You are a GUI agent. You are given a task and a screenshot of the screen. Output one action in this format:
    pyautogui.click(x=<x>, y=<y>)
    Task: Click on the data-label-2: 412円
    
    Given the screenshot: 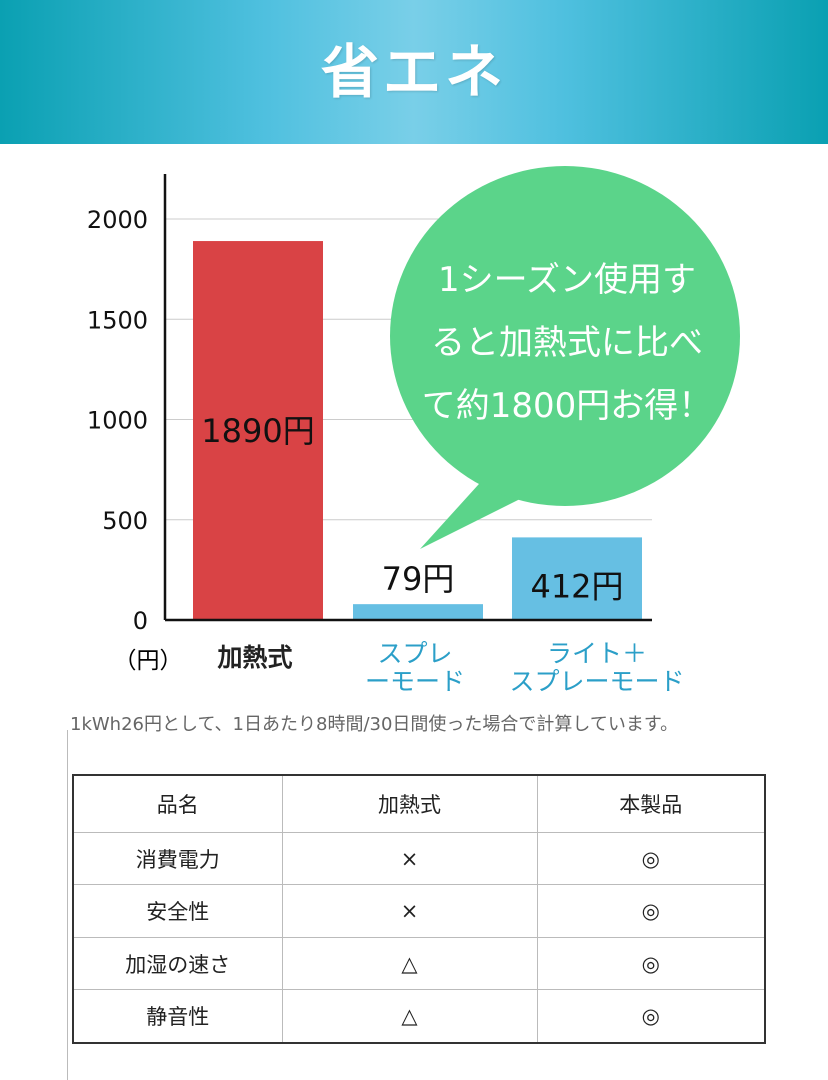 What is the action you would take?
    pyautogui.click(x=576, y=586)
    